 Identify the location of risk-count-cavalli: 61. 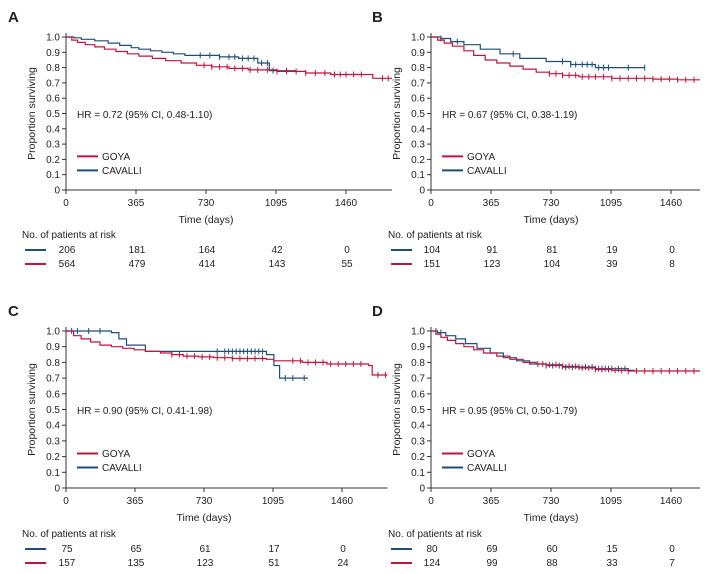
(205, 549).